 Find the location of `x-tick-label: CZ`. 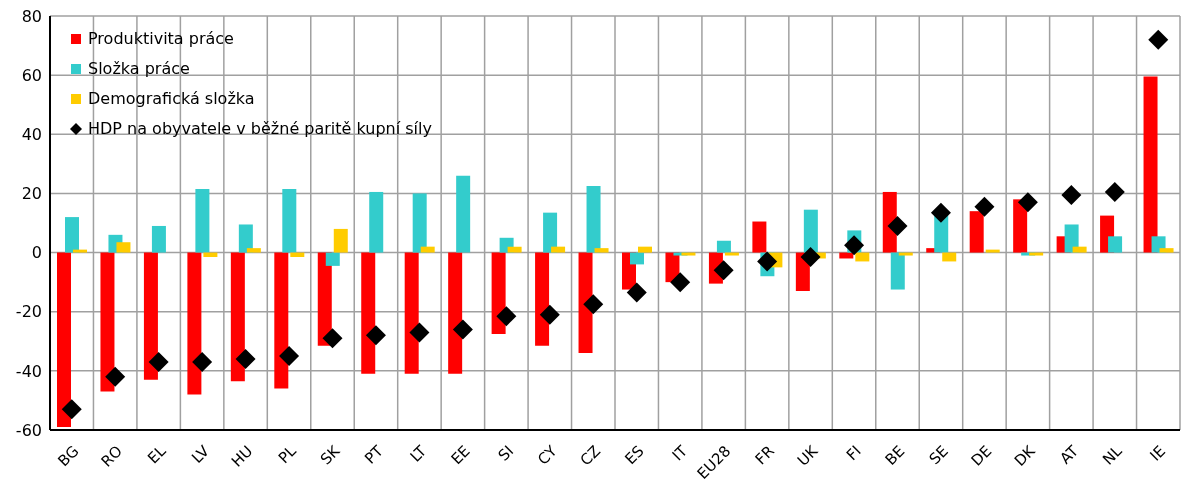

x-tick-label: CZ is located at coordinates (590, 456).